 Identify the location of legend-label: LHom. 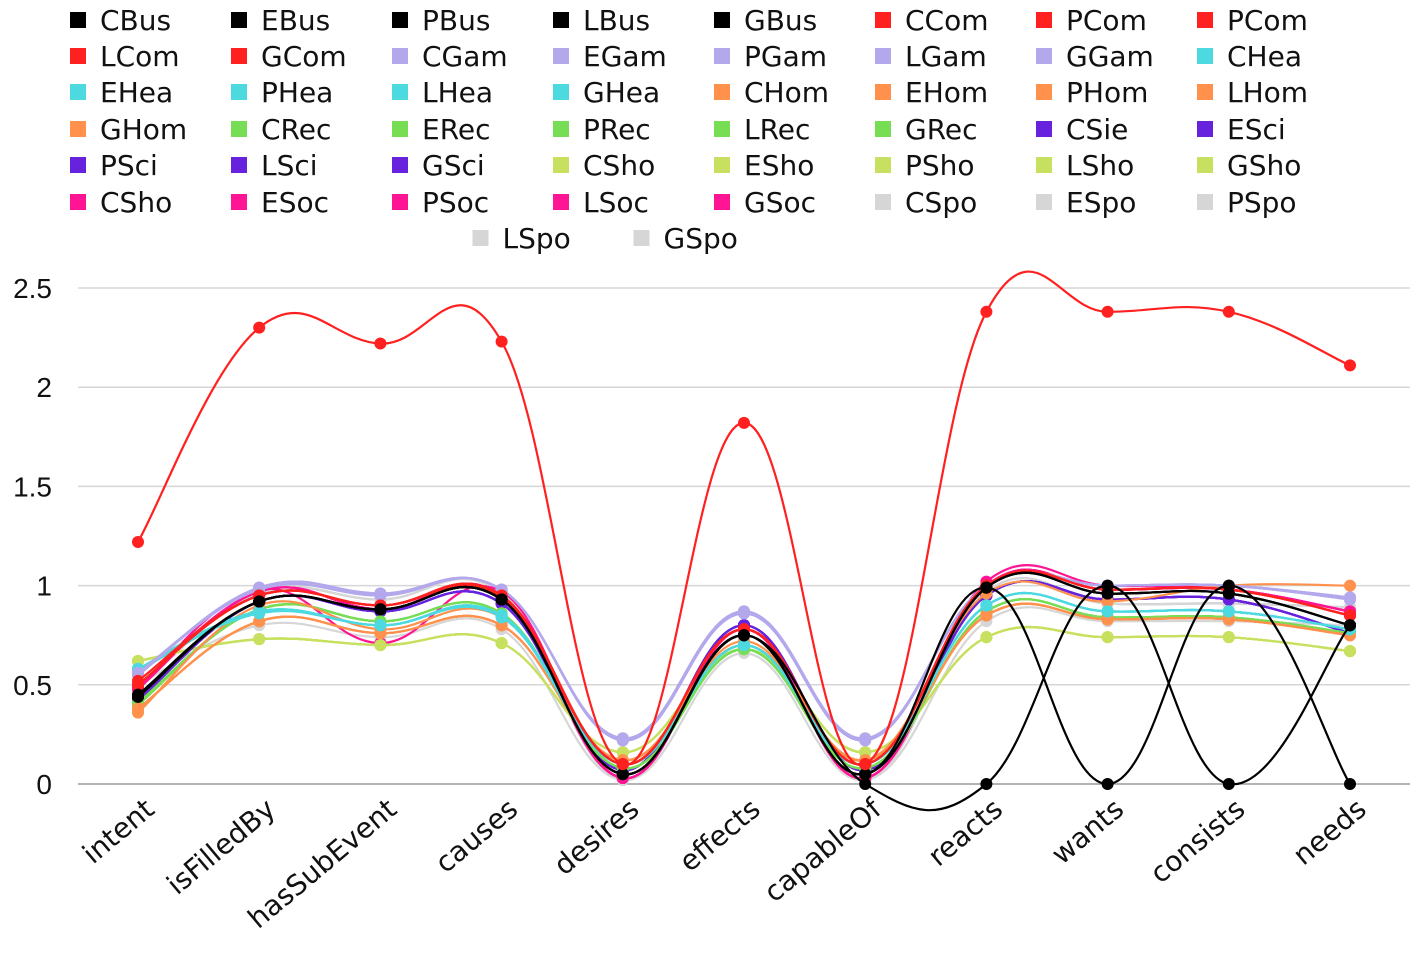
(1267, 92).